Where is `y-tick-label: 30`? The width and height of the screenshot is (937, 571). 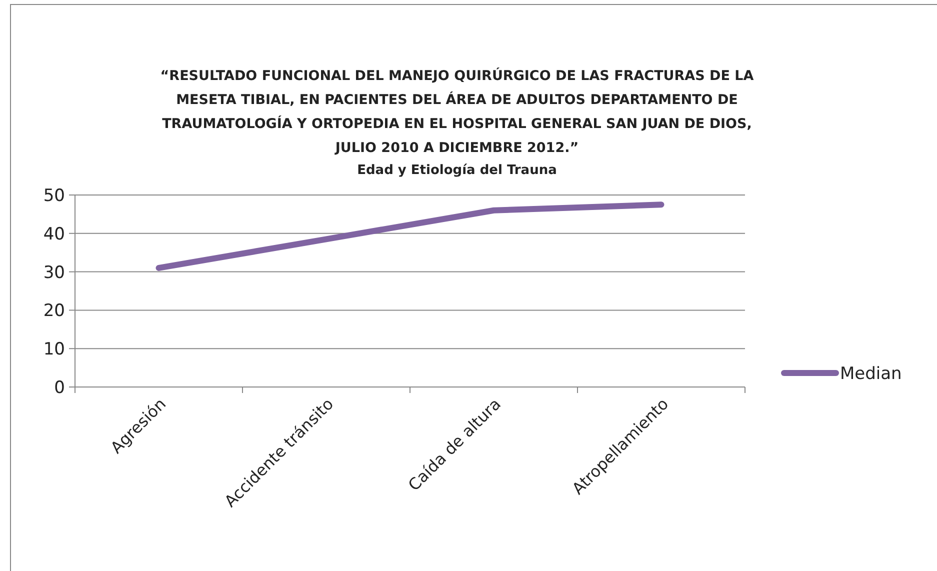 y-tick-label: 30 is located at coordinates (54, 272).